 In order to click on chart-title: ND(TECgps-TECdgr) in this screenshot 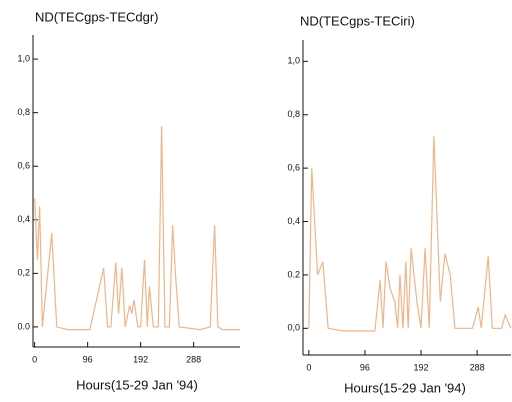, I will do `click(97, 16)`.